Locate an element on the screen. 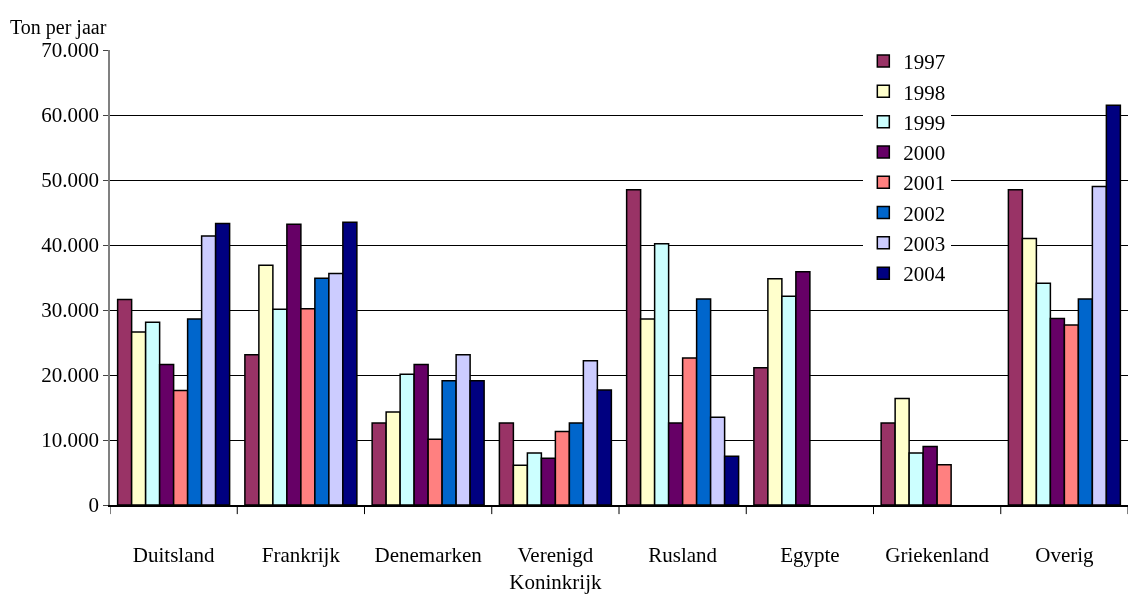 The image size is (1138, 603). legend-label: 2004 is located at coordinates (924, 274).